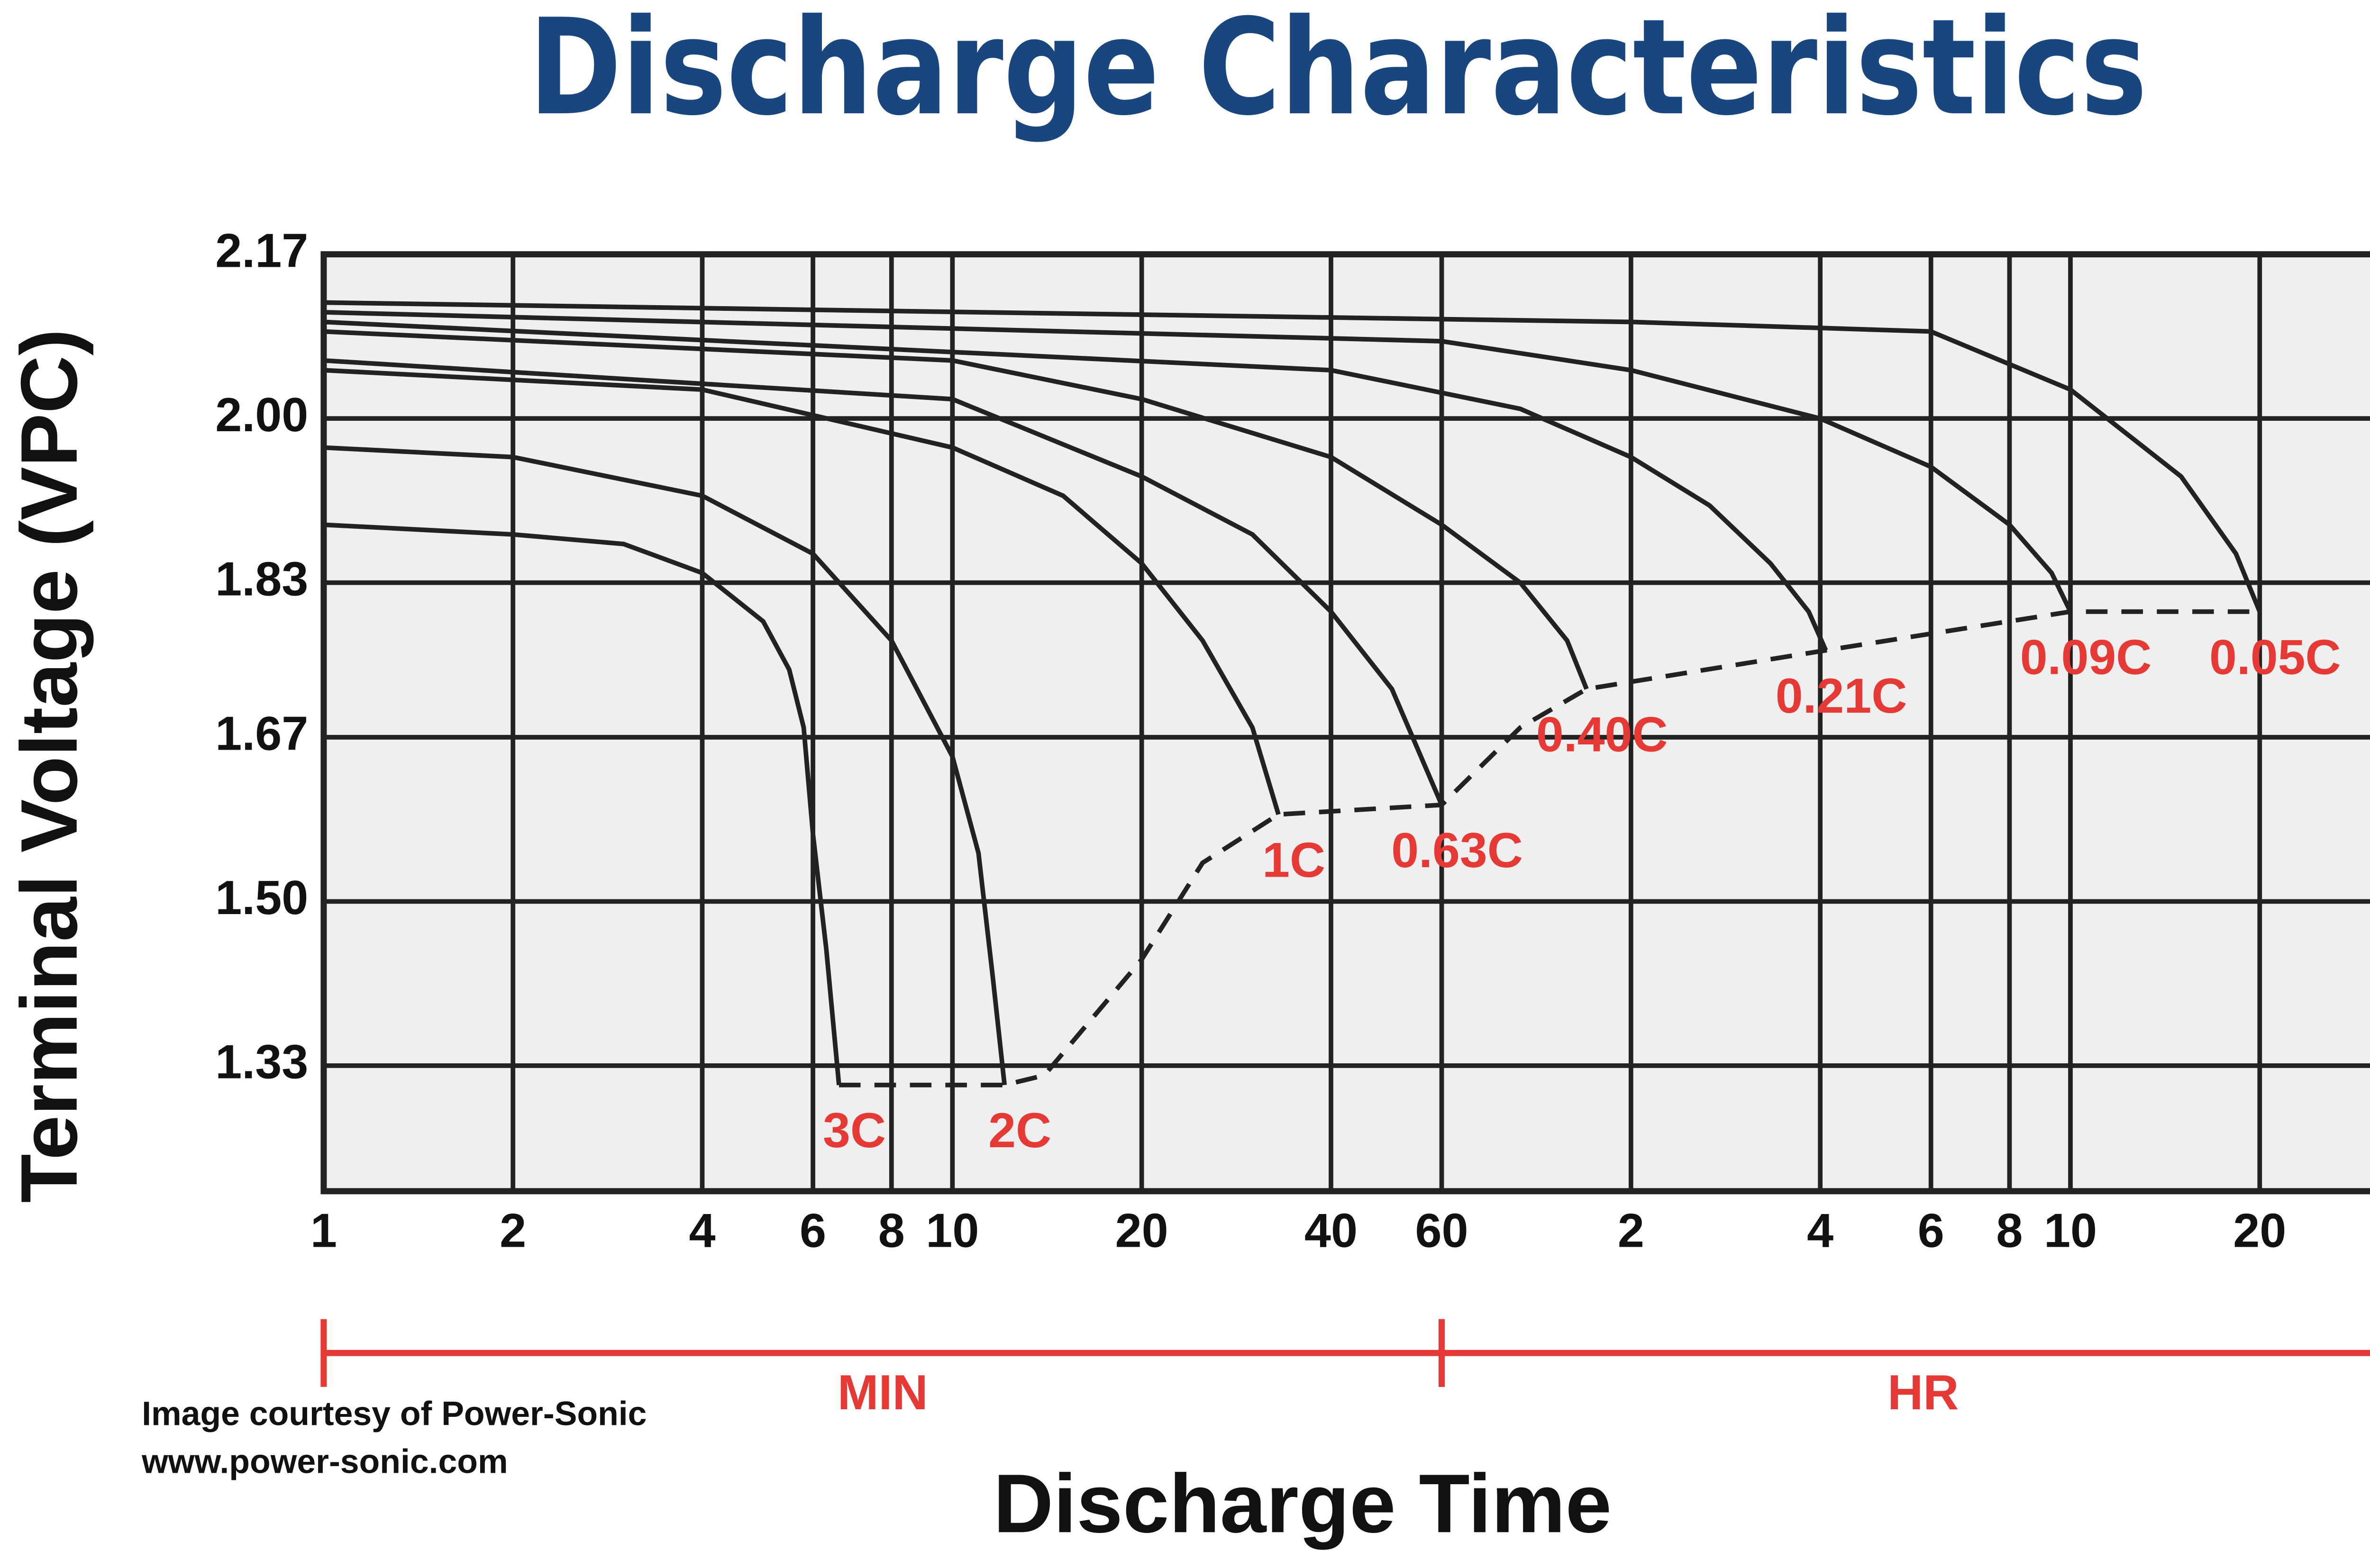 The width and height of the screenshot is (2370, 1568). What do you see at coordinates (323, 1230) in the screenshot?
I see `x-tick-label: 1` at bounding box center [323, 1230].